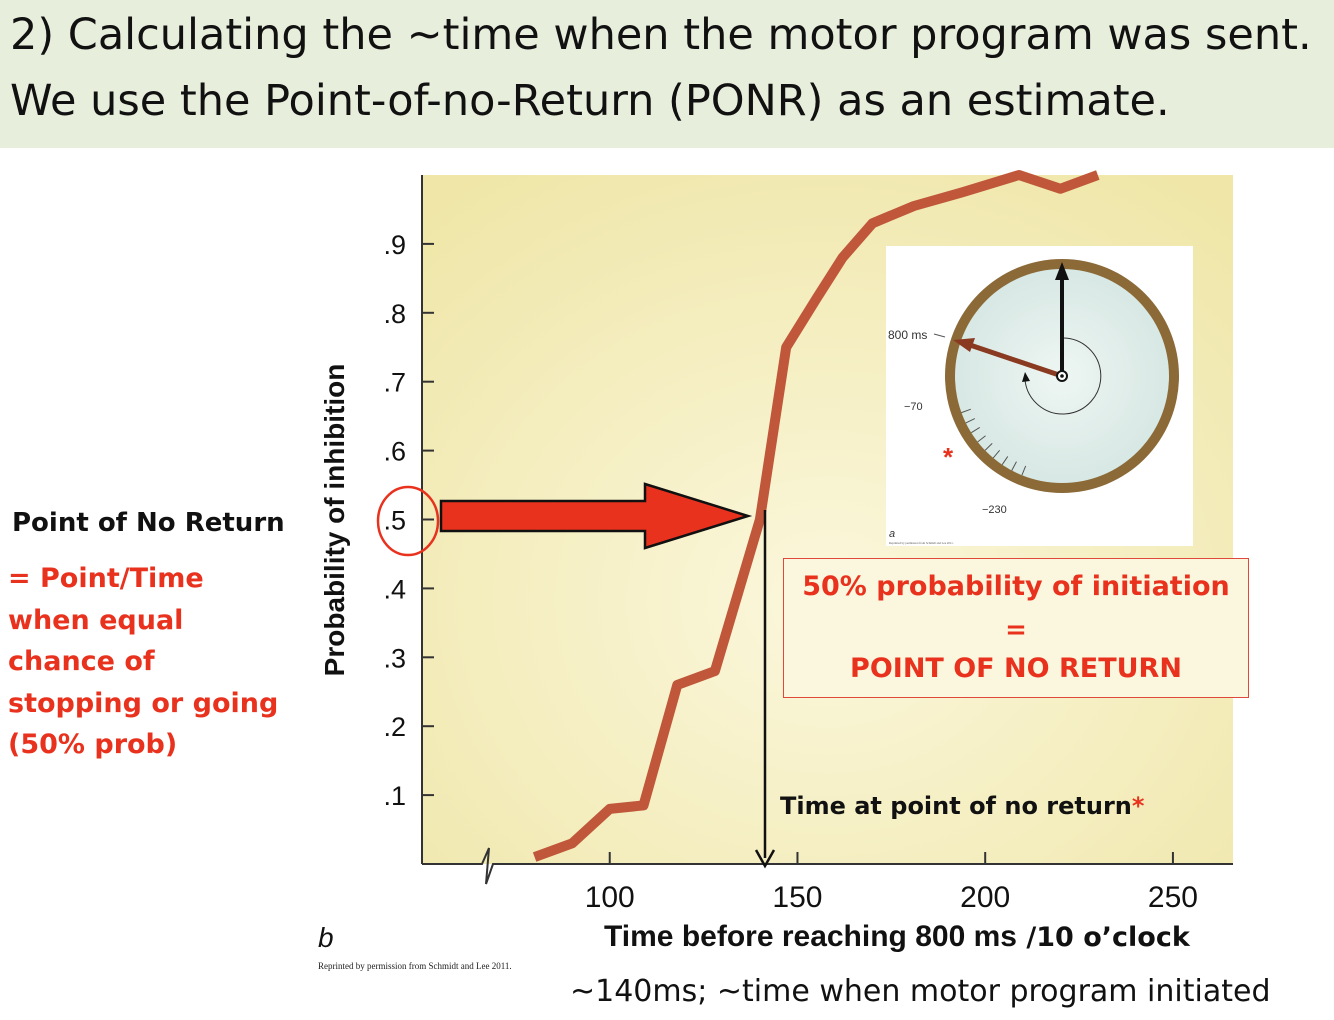 This screenshot has height=1020, width=1334. What do you see at coordinates (907, 335) in the screenshot?
I see `clock-label-800: 800 ms` at bounding box center [907, 335].